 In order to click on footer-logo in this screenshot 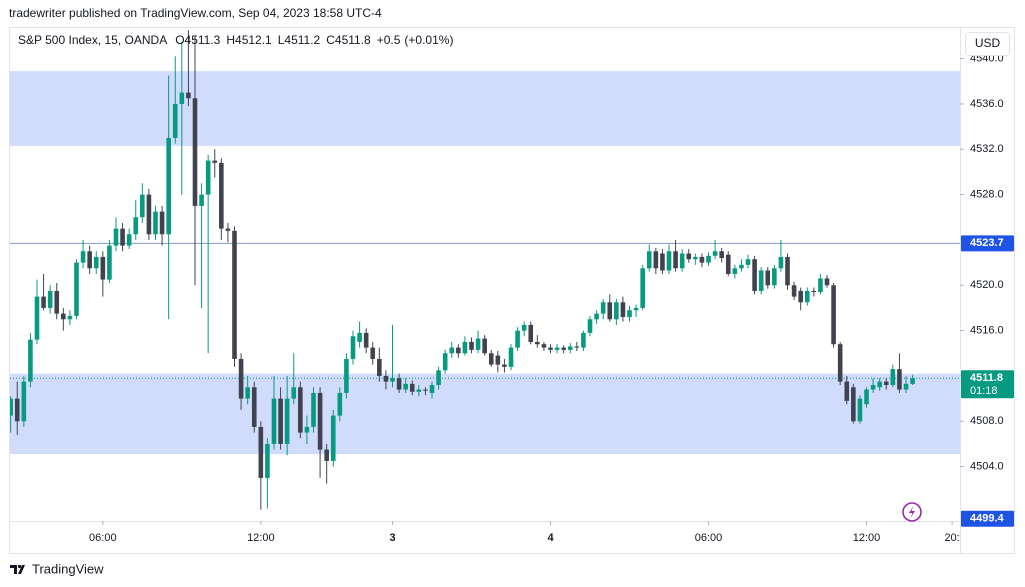, I will do `click(17, 569)`.